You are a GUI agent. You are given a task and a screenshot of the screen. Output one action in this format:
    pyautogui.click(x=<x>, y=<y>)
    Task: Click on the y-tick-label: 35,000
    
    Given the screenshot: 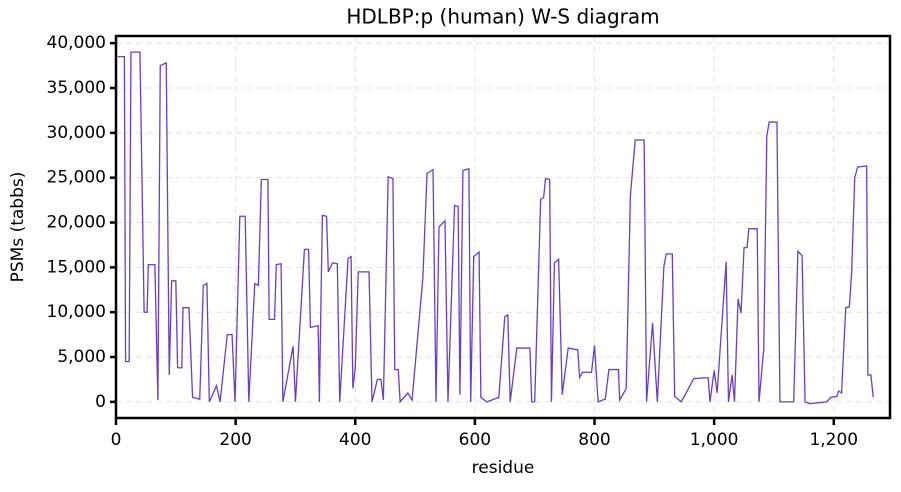 What is the action you would take?
    pyautogui.click(x=76, y=88)
    